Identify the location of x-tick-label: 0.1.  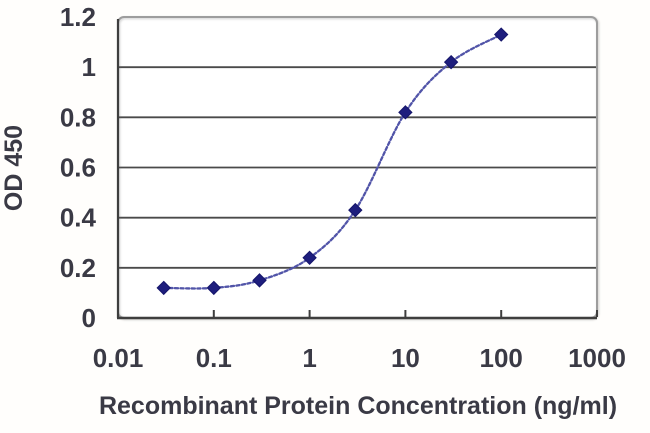
(214, 358).